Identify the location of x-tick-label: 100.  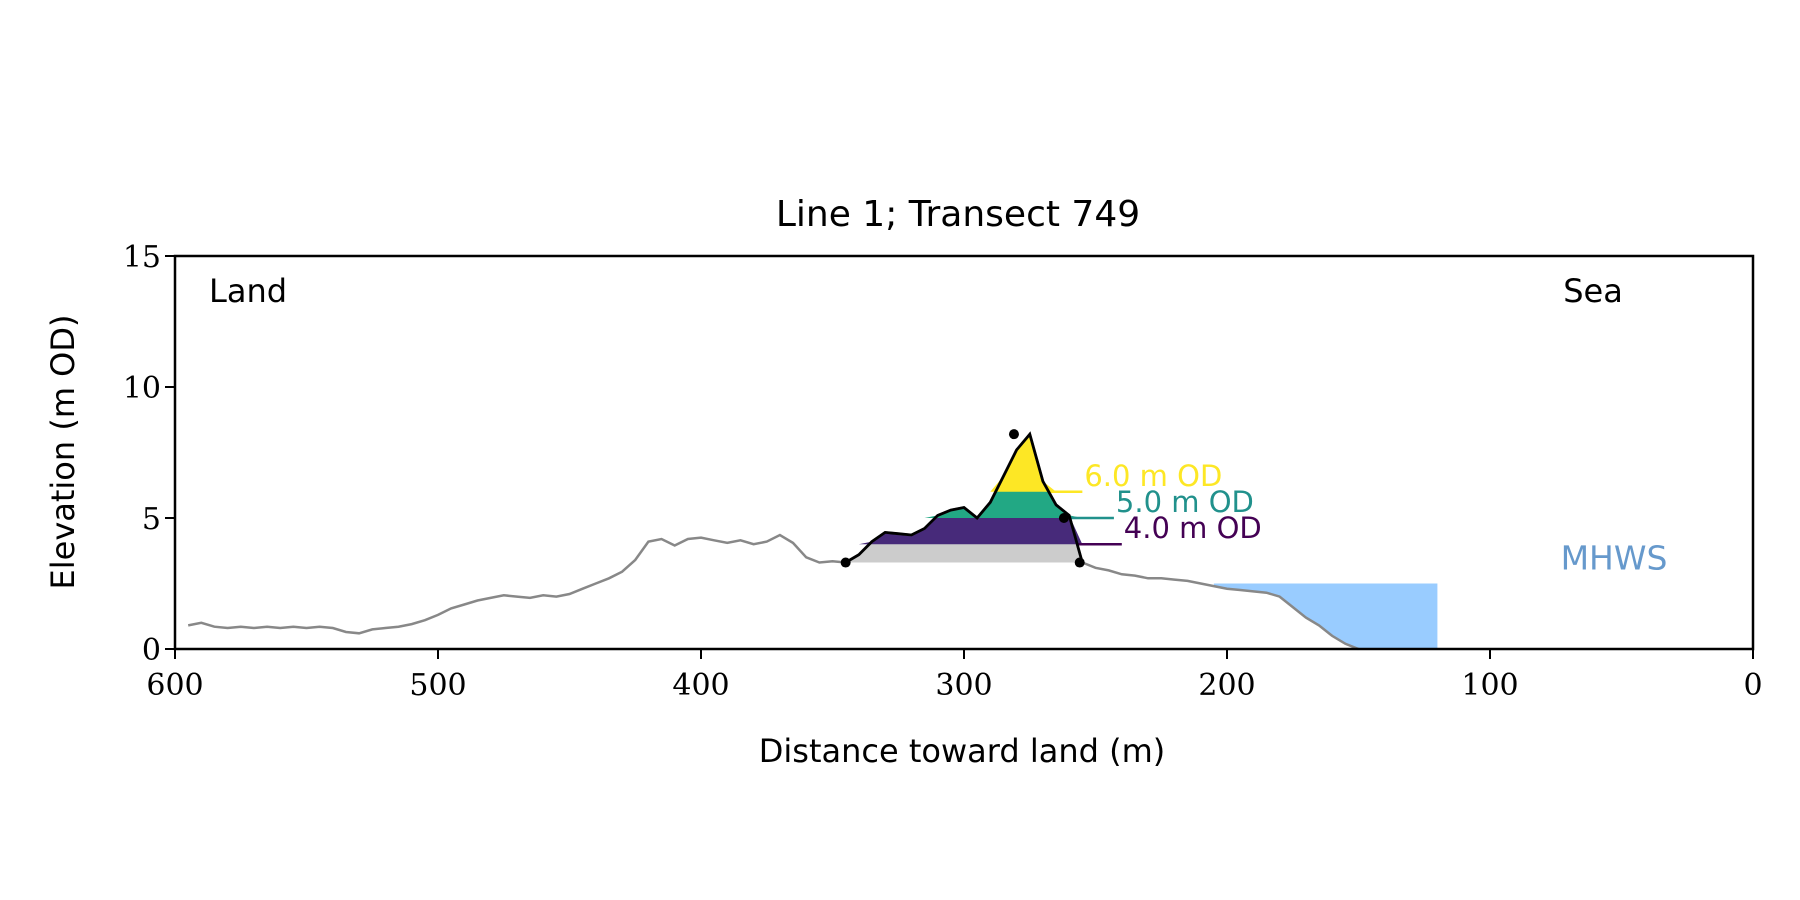
(1489, 685).